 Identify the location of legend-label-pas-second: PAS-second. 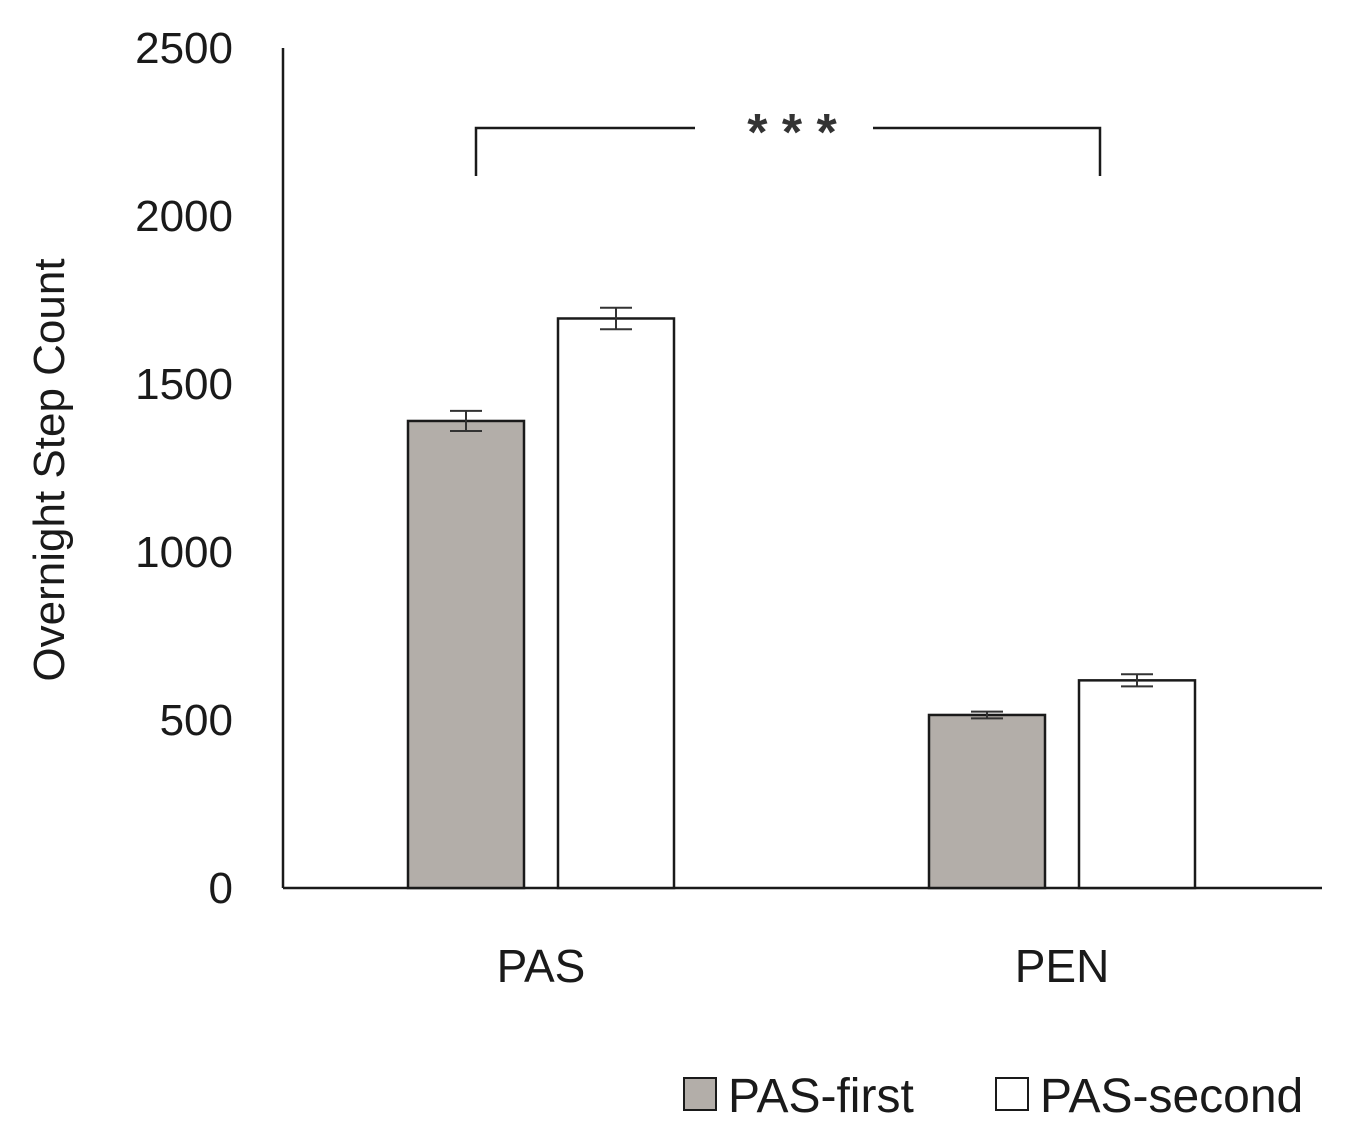
(1171, 1096).